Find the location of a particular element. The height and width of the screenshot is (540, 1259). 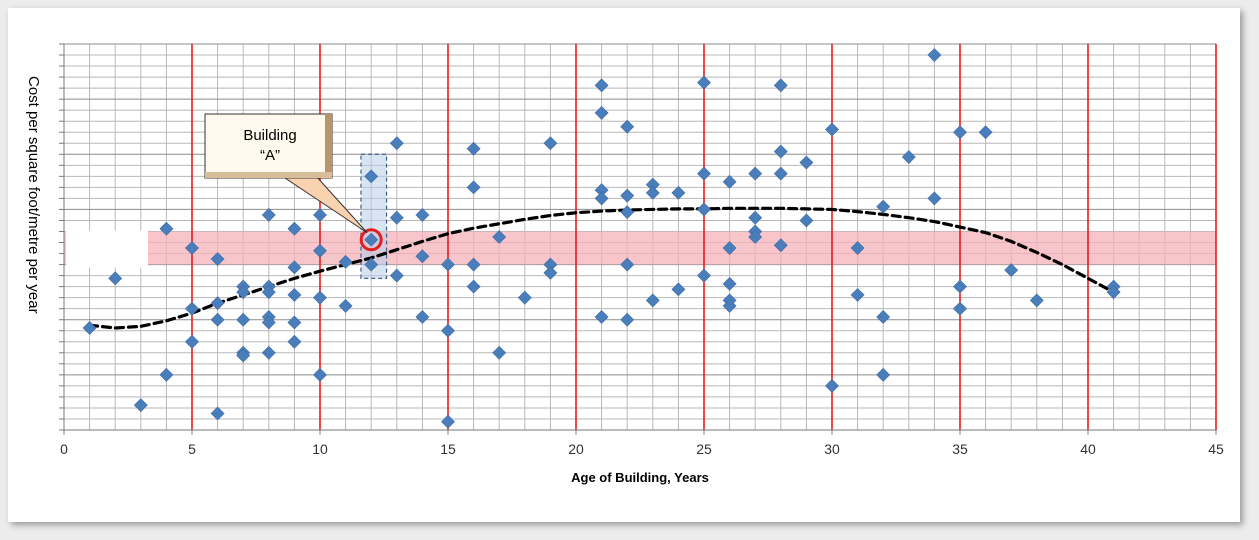

x-tick-label: 5 is located at coordinates (192, 449).